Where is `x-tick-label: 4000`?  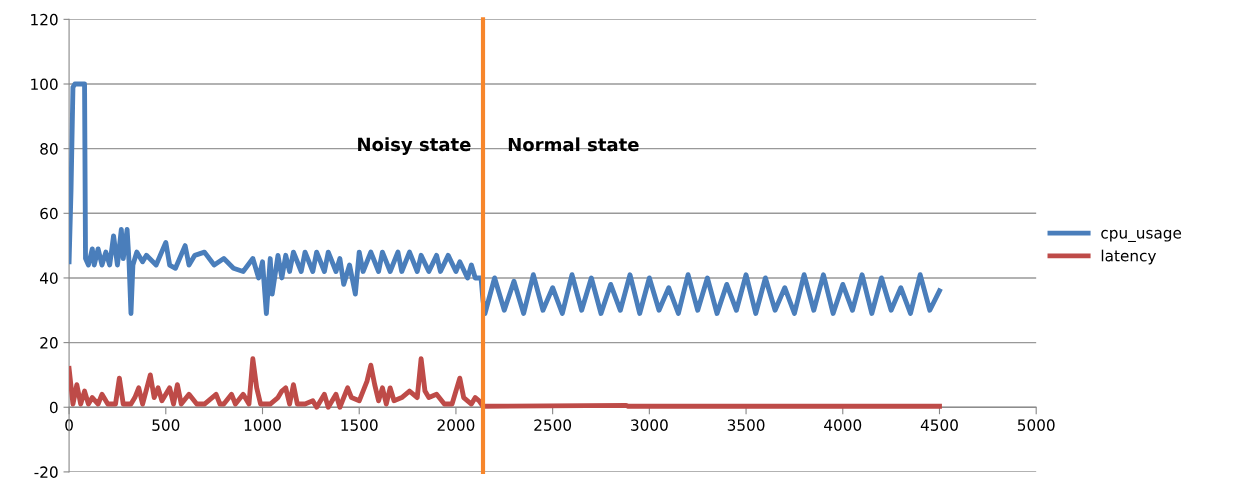
x-tick-label: 4000 is located at coordinates (843, 425).